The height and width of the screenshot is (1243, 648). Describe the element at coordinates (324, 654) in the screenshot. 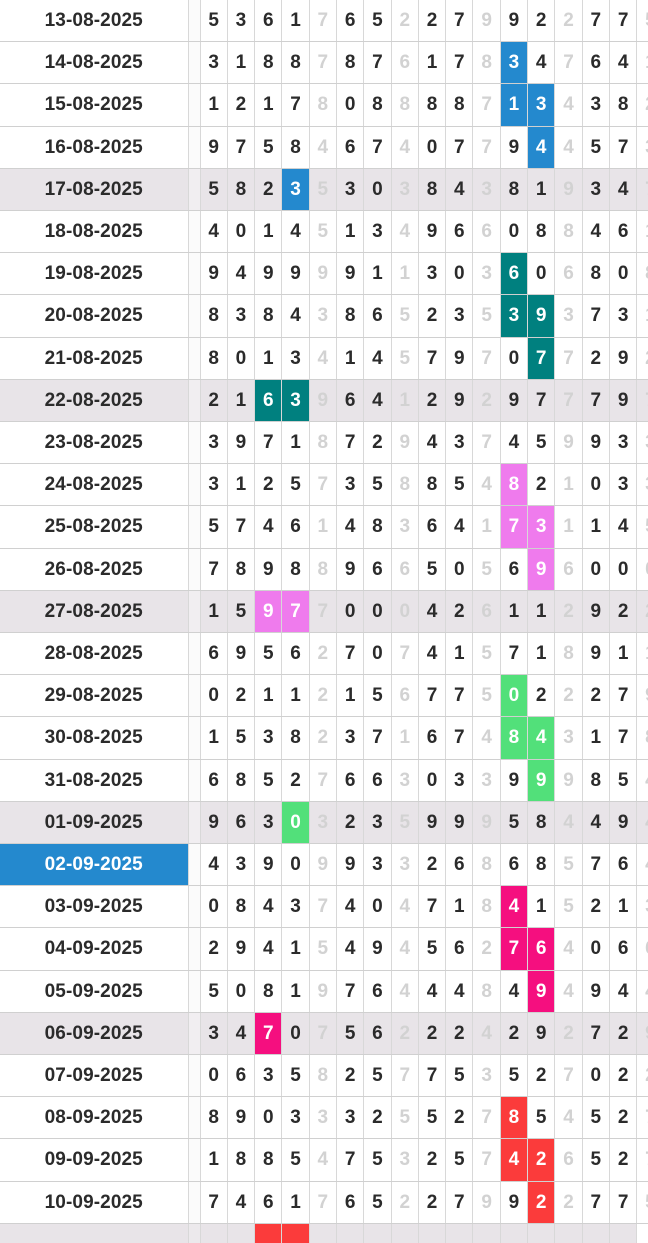

I see `table-row: 28-08-202569562707415718911` at that location.